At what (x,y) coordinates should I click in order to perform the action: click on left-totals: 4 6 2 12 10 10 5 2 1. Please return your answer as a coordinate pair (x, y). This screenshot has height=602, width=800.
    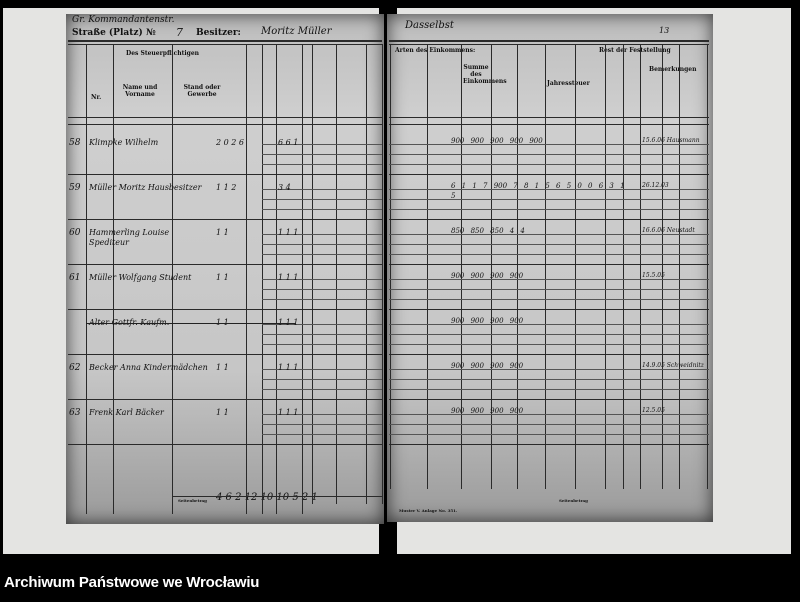
    Looking at the image, I should click on (267, 497).